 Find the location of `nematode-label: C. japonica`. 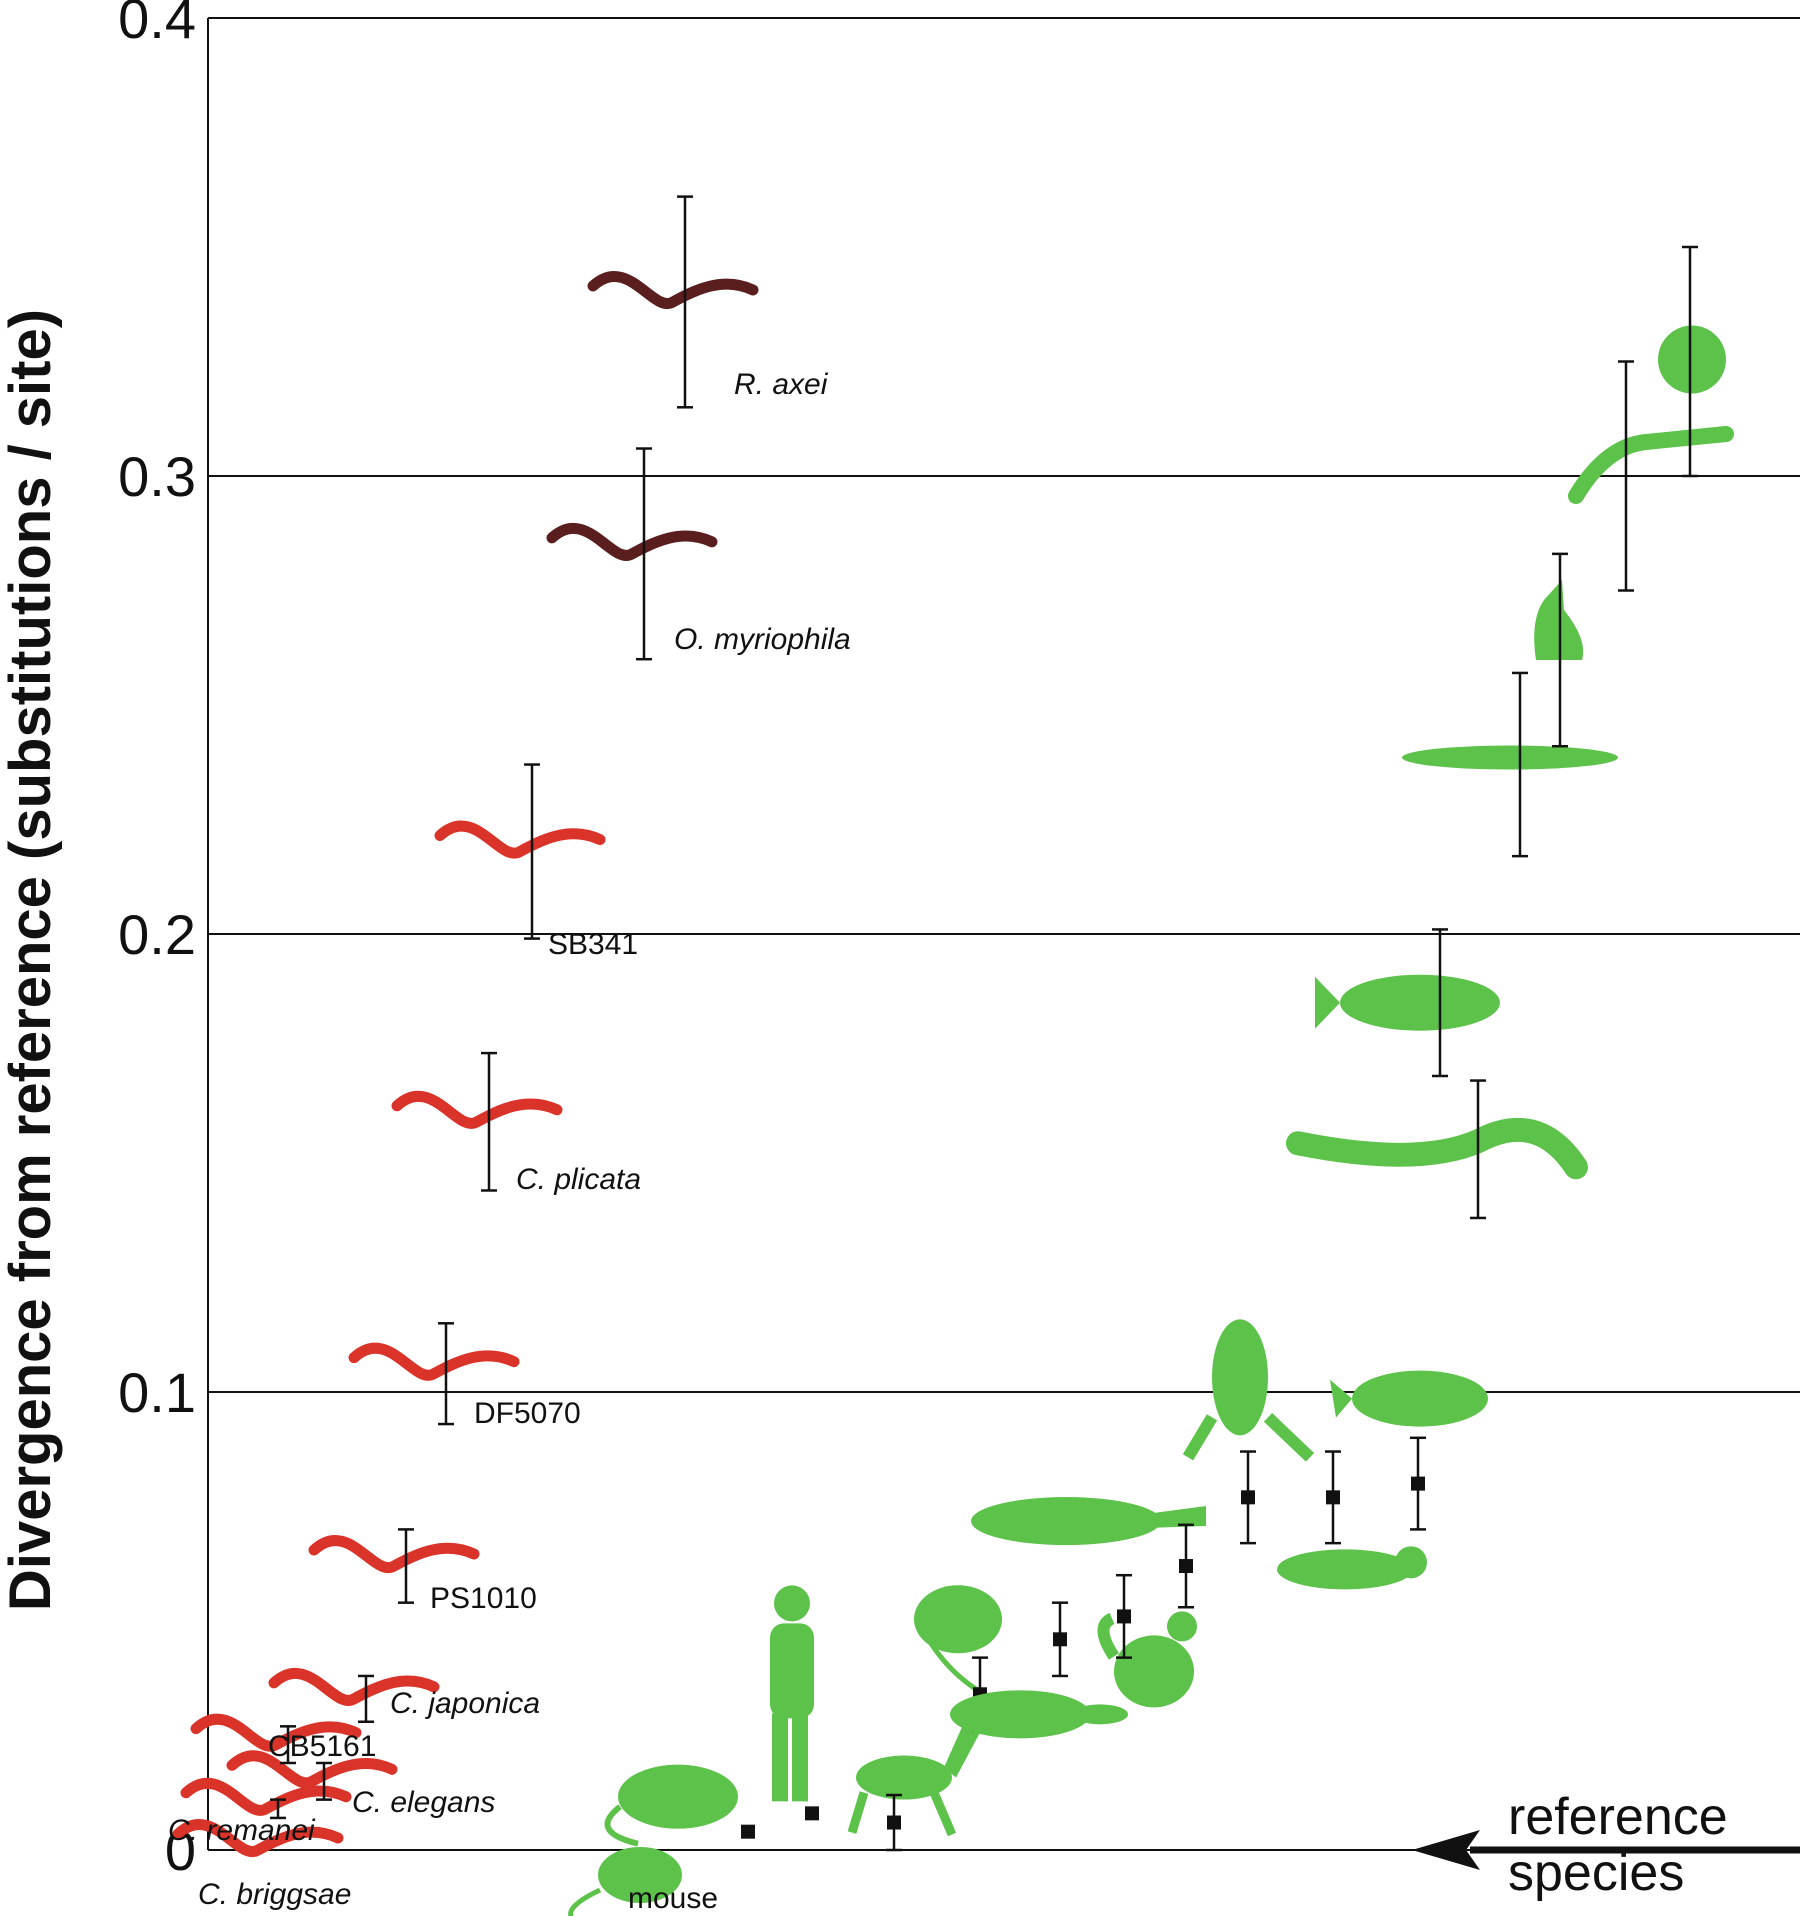

nematode-label: C. japonica is located at coordinates (465, 1703).